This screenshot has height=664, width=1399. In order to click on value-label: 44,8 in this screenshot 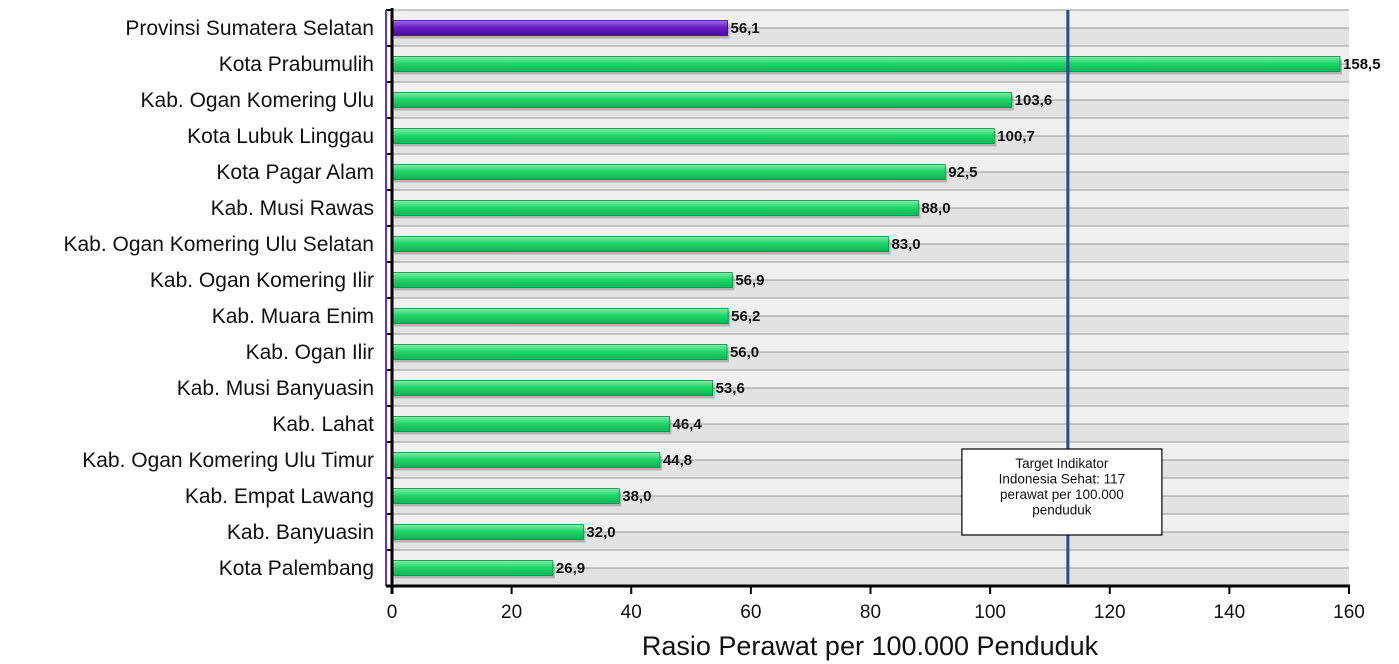, I will do `click(677, 460)`.